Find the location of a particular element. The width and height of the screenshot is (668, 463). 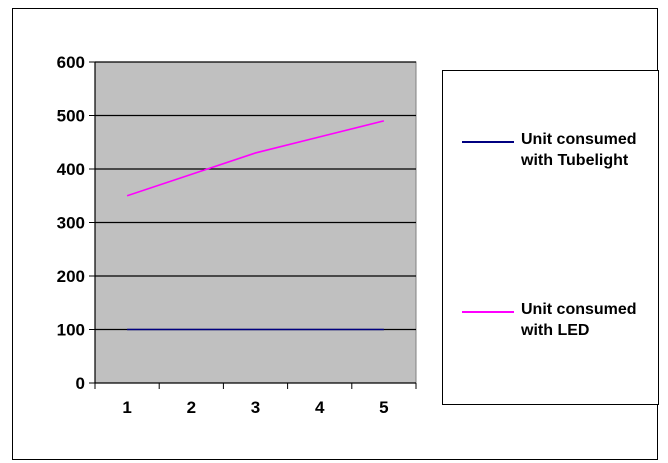

series-line-led is located at coordinates (255, 158).